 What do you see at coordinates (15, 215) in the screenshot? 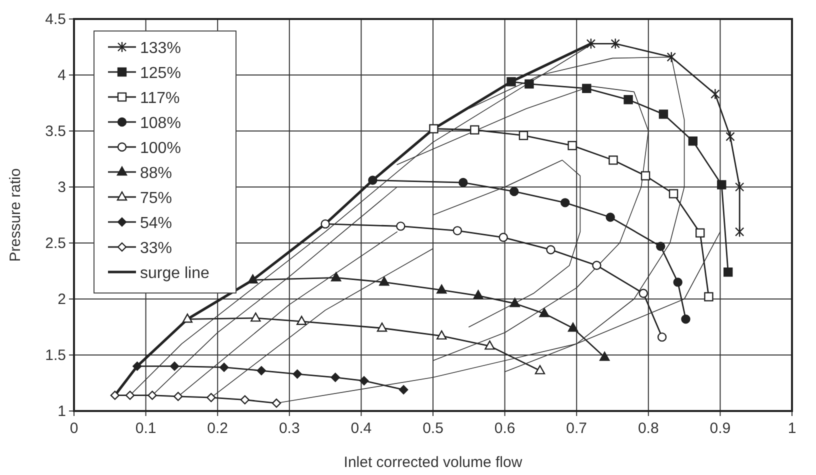
I see `y-axis-title: Pressure ratio` at bounding box center [15, 215].